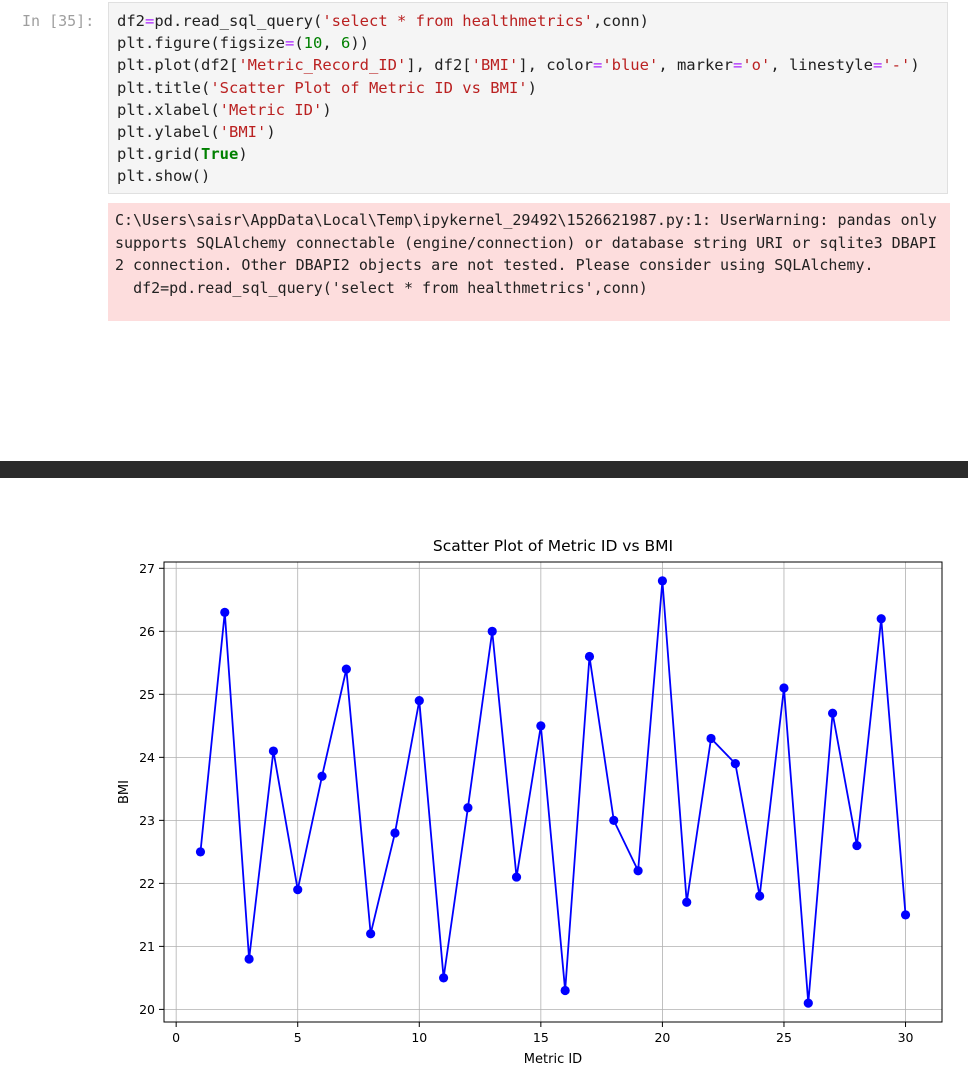 This screenshot has height=1083, width=968. Describe the element at coordinates (147, 568) in the screenshot. I see `y-tick-label: 27` at that location.